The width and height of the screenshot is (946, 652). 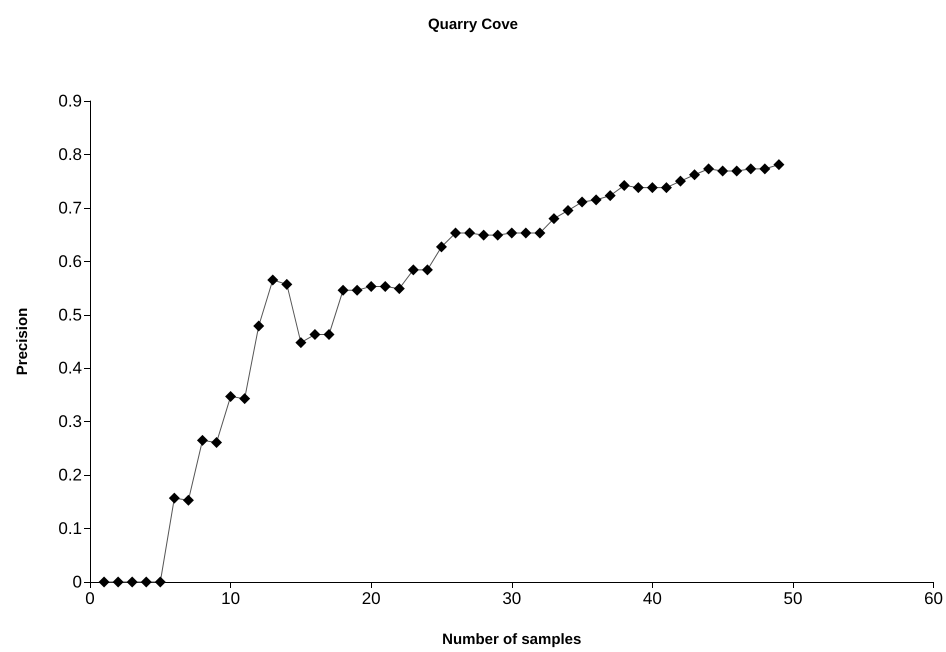 What do you see at coordinates (90, 598) in the screenshot?
I see `x-tick-label: 0` at bounding box center [90, 598].